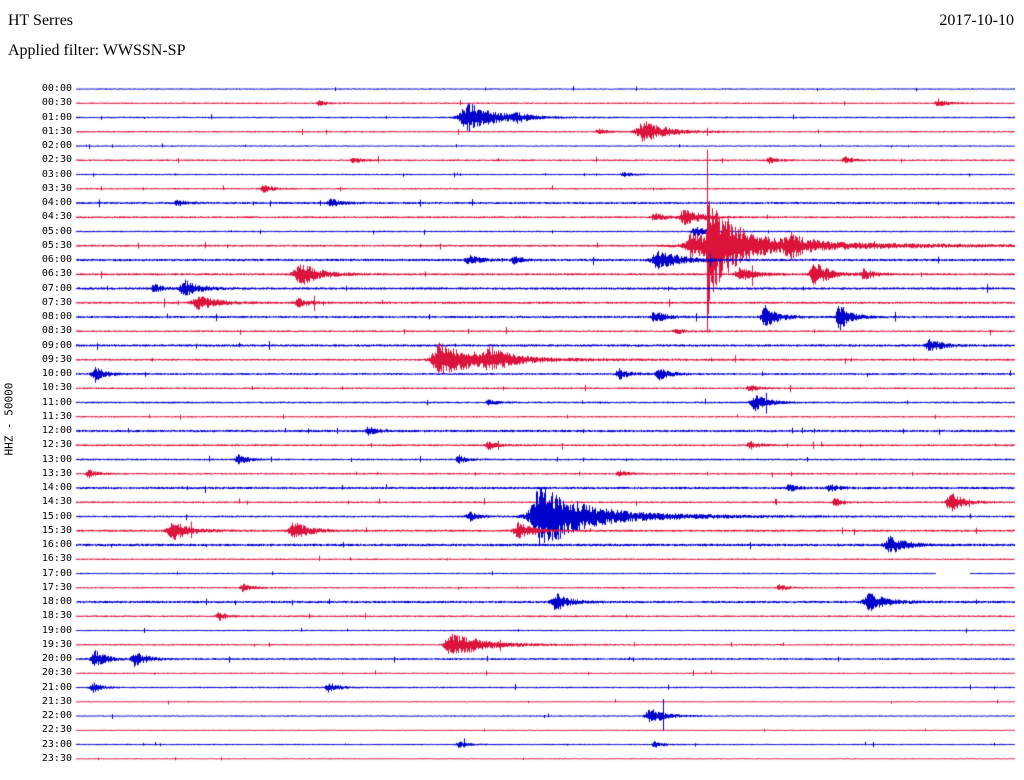 This screenshot has width=1024, height=780. What do you see at coordinates (56, 630) in the screenshot?
I see `time-label: 19:00` at bounding box center [56, 630].